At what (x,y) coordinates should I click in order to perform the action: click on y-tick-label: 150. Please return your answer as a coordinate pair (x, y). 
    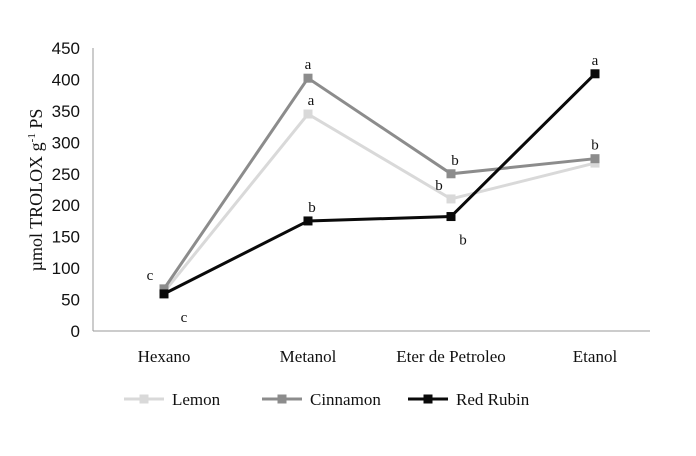
    Looking at the image, I should click on (66, 237).